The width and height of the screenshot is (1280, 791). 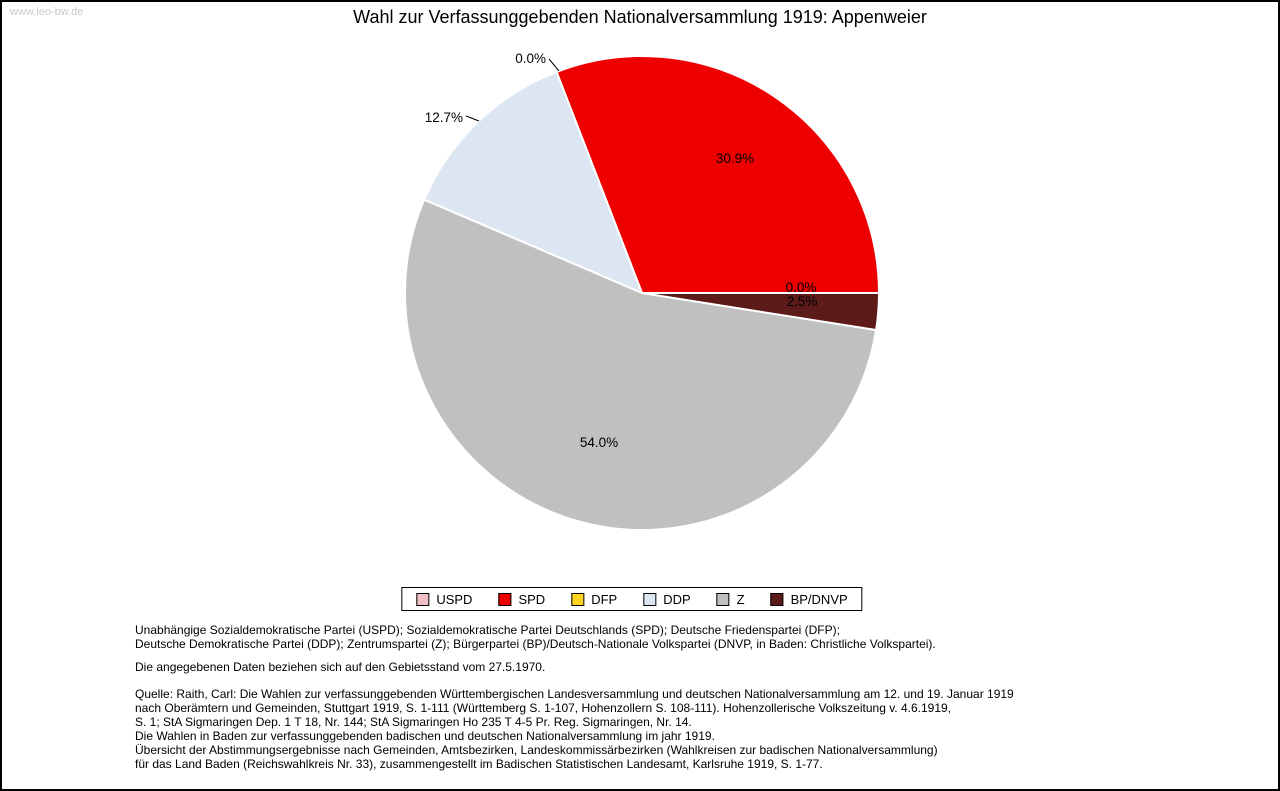 What do you see at coordinates (599, 442) in the screenshot?
I see `pie-percent-label-z: 54.0%` at bounding box center [599, 442].